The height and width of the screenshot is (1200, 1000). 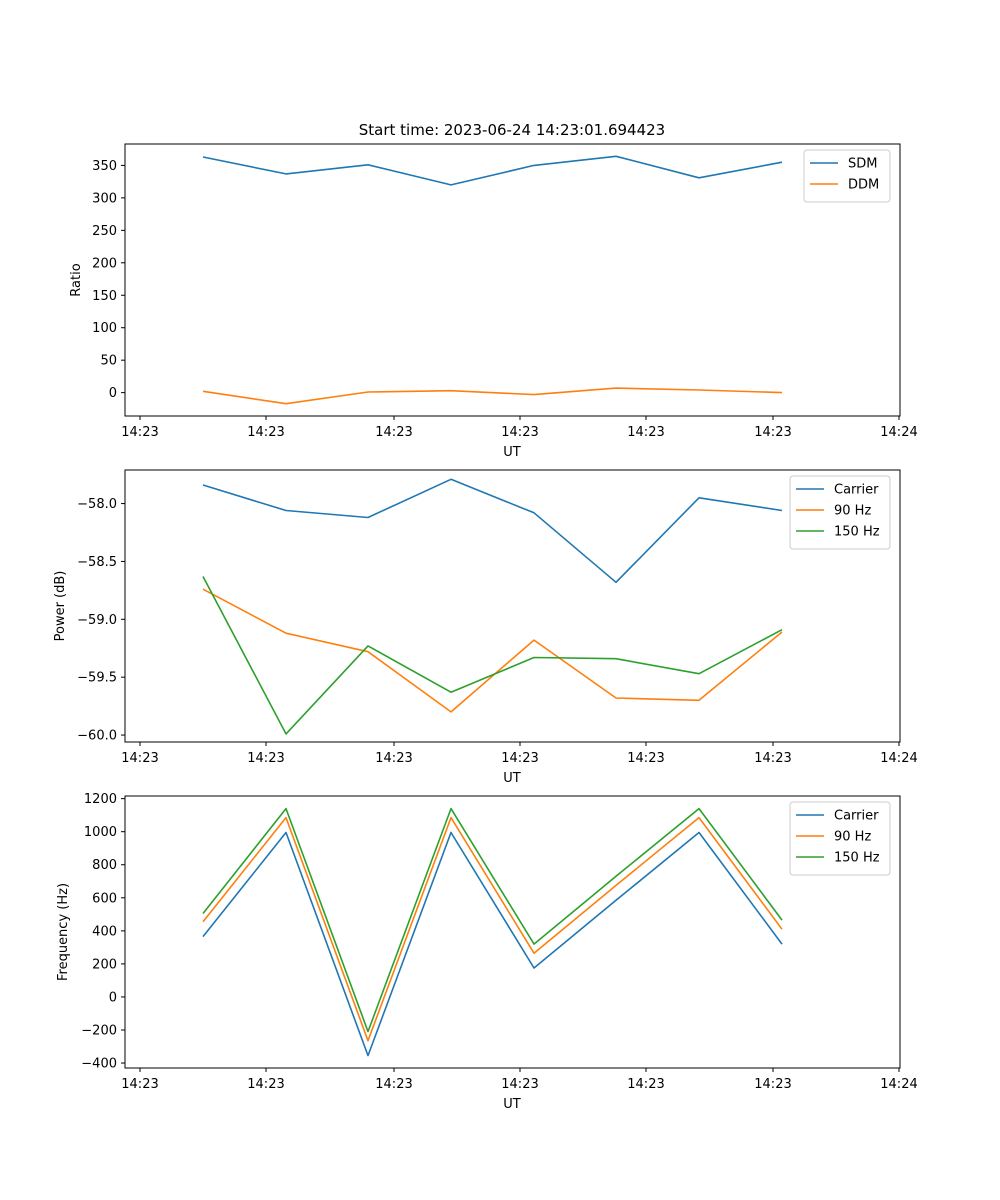 What do you see at coordinates (97, 678) in the screenshot?
I see `y-tick-label: −59.5` at bounding box center [97, 678].